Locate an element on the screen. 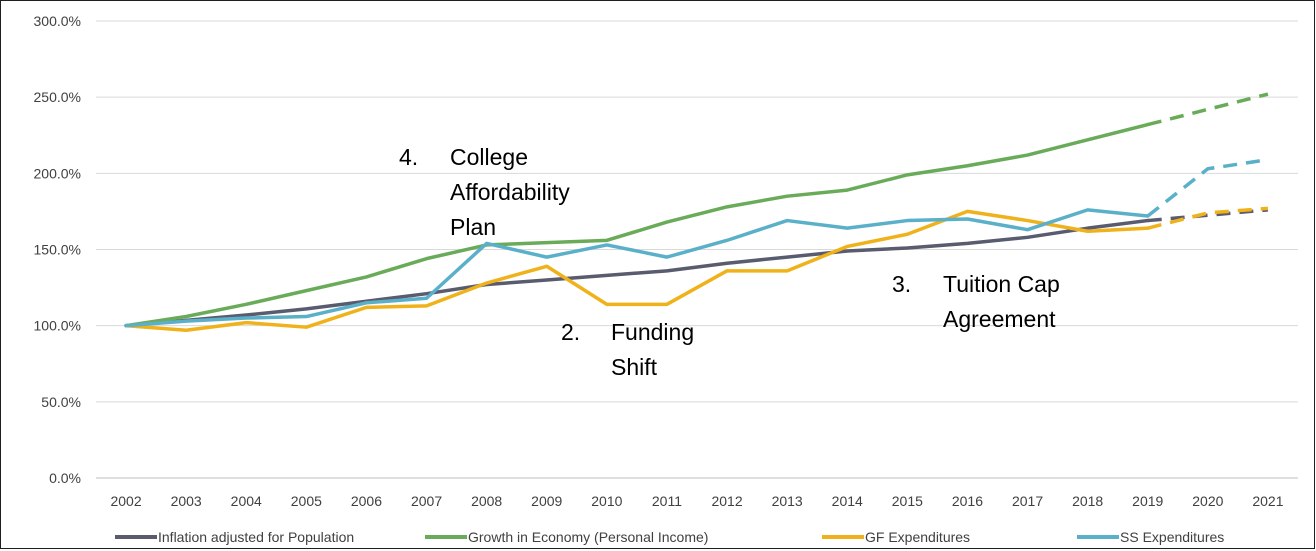  annotation-tuition-line-2: Agreement is located at coordinates (999, 319).